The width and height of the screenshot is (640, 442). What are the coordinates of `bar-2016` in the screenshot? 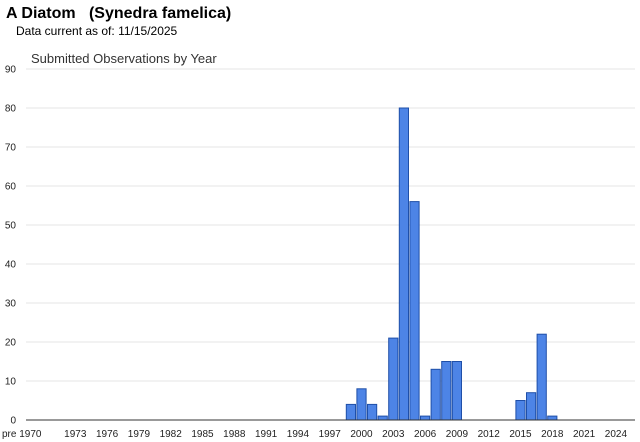 It's located at (531, 406).